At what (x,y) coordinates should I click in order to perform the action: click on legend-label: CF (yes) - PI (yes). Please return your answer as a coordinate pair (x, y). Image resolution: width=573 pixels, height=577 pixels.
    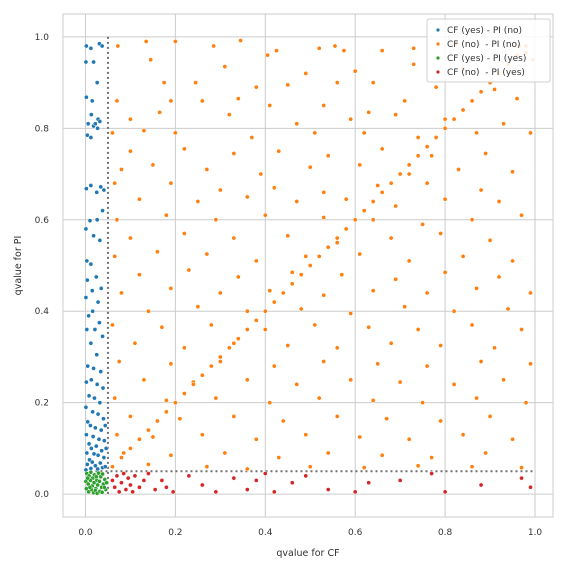
    Looking at the image, I should click on (486, 59).